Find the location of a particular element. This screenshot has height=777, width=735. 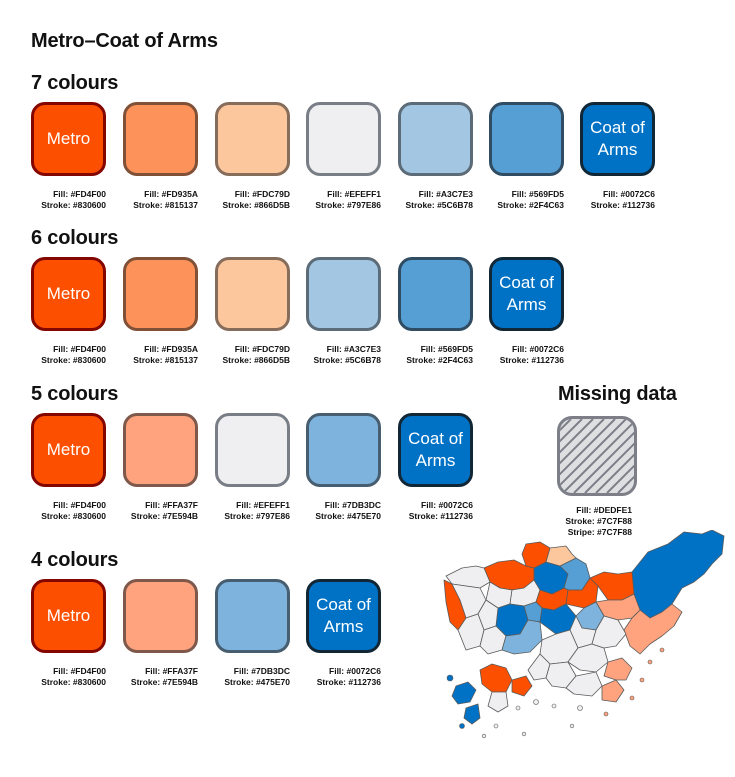

caption-7-4: Fill: #EFEFF1 Stroke: #797E86 is located at coordinates (348, 199).